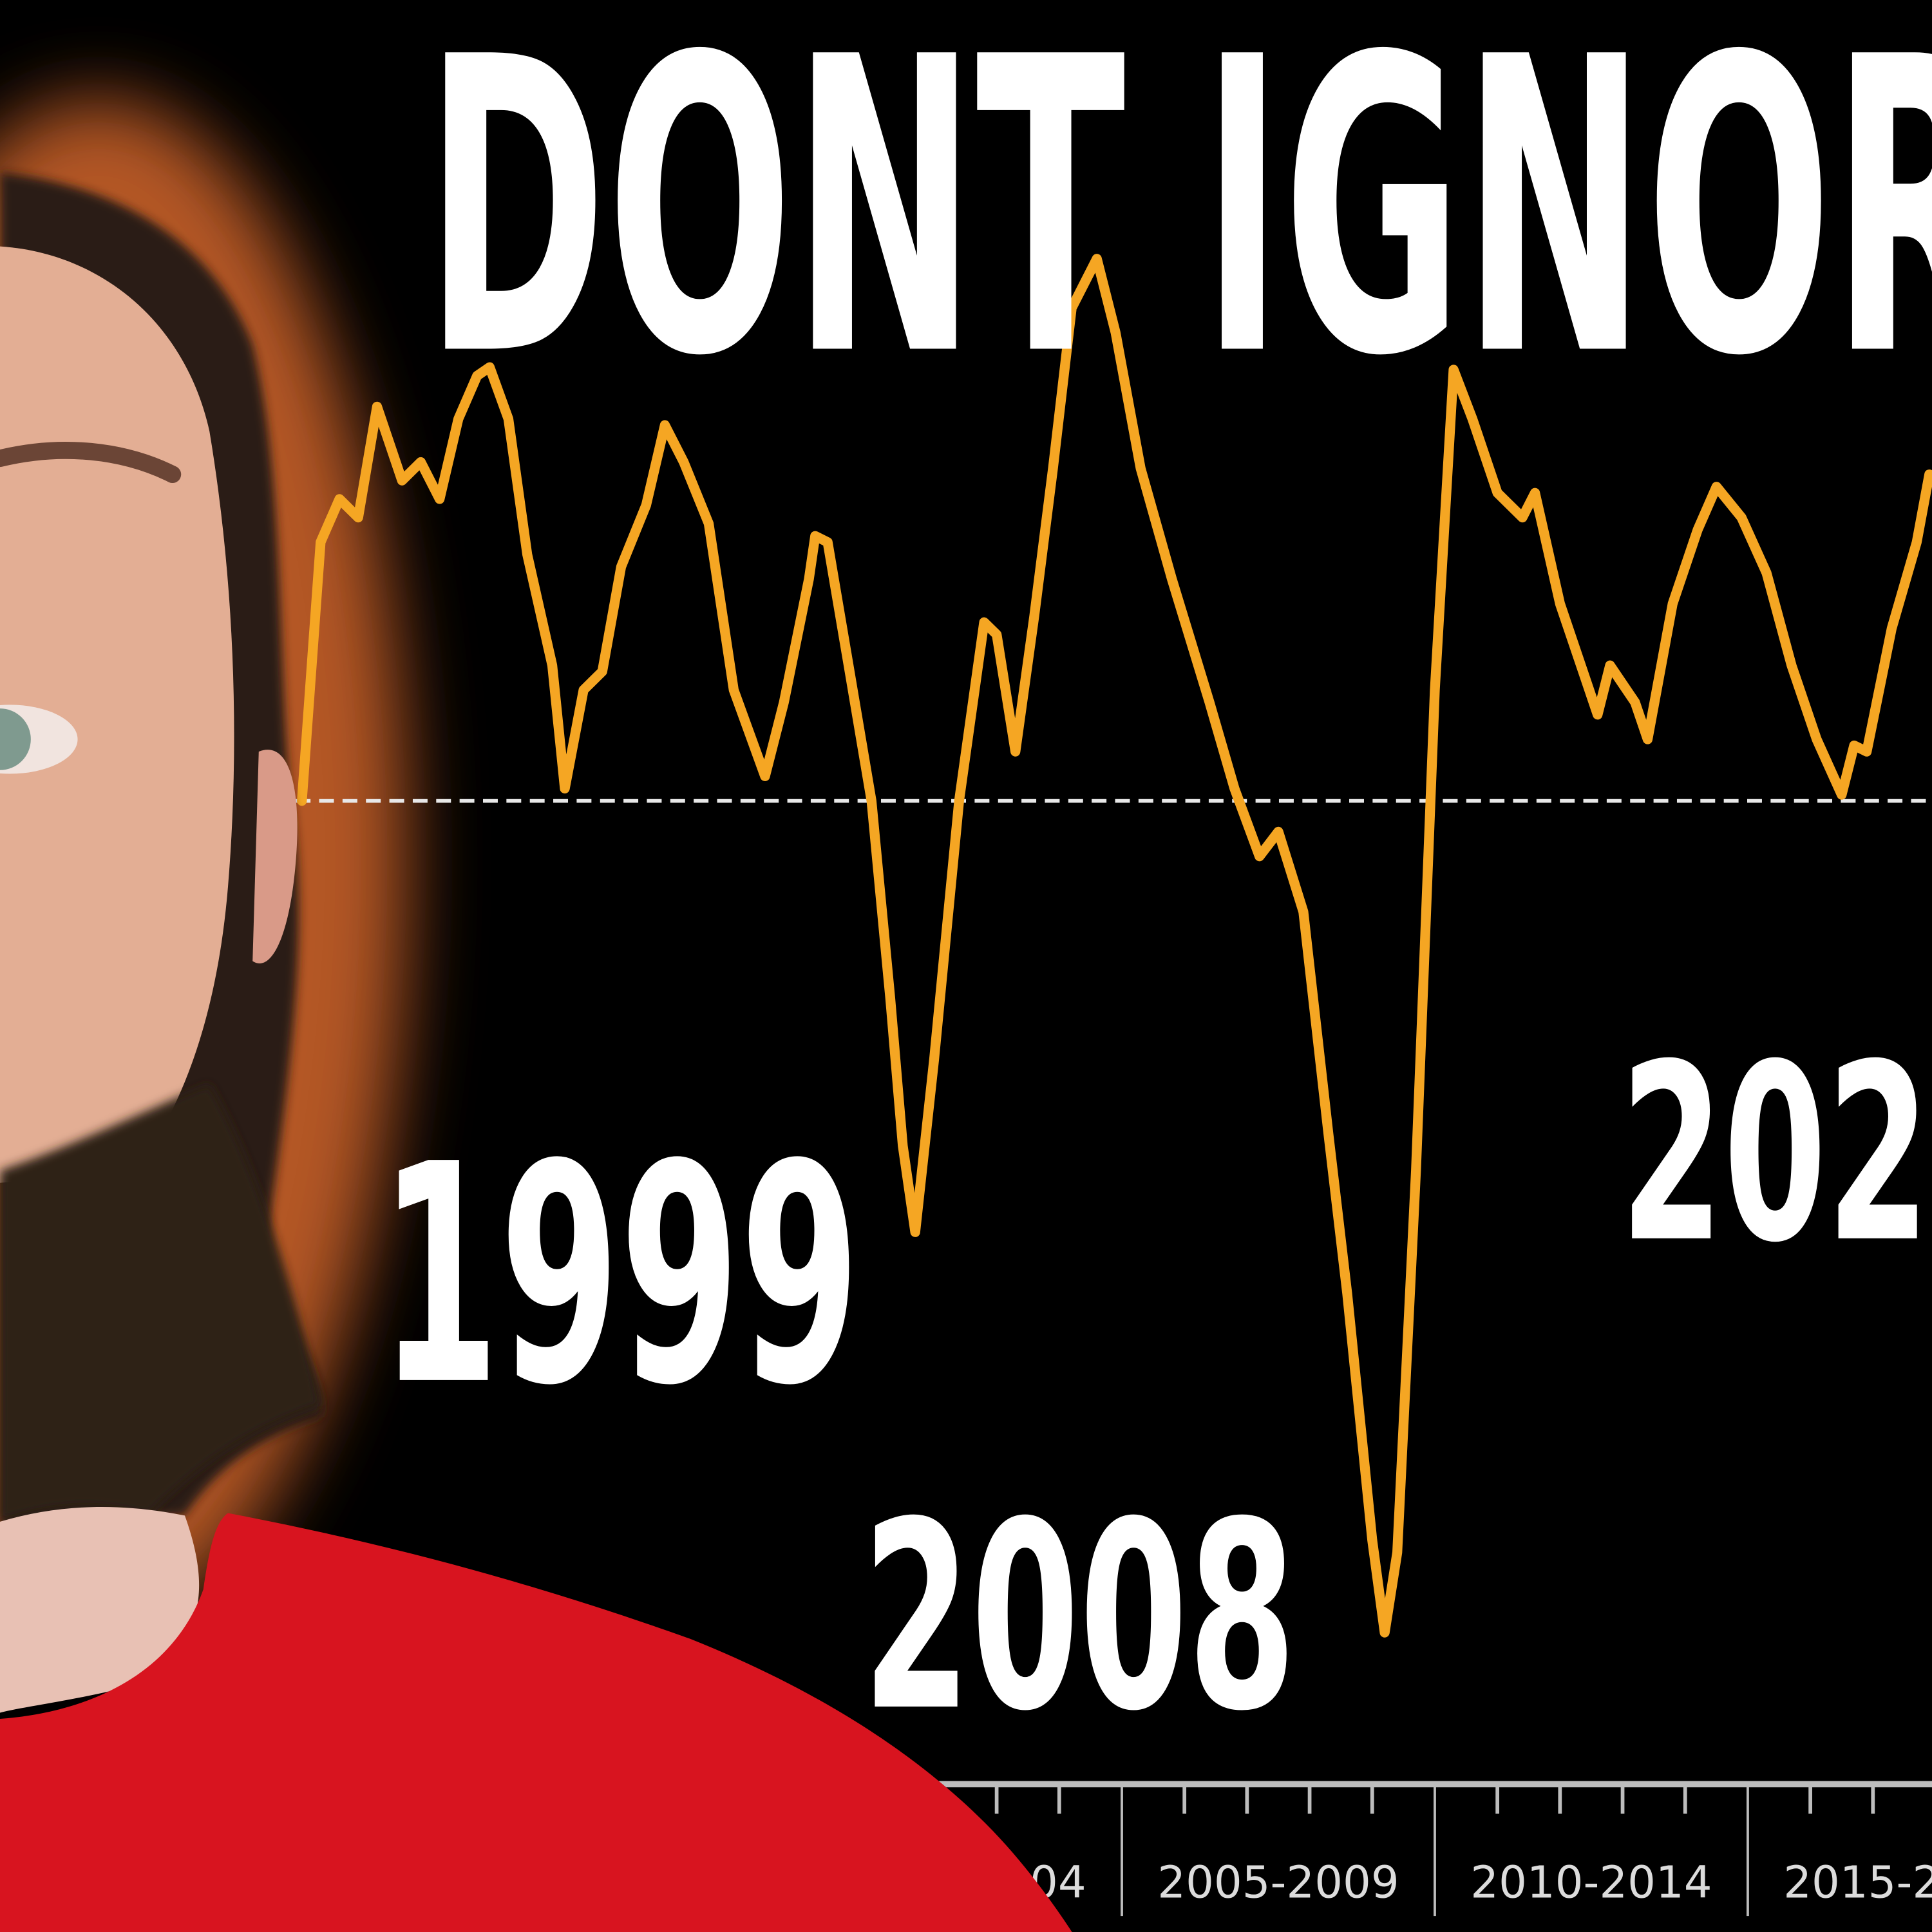  What do you see at coordinates (1278, 1882) in the screenshot?
I see `x-tick-label: 2005-2009` at bounding box center [1278, 1882].